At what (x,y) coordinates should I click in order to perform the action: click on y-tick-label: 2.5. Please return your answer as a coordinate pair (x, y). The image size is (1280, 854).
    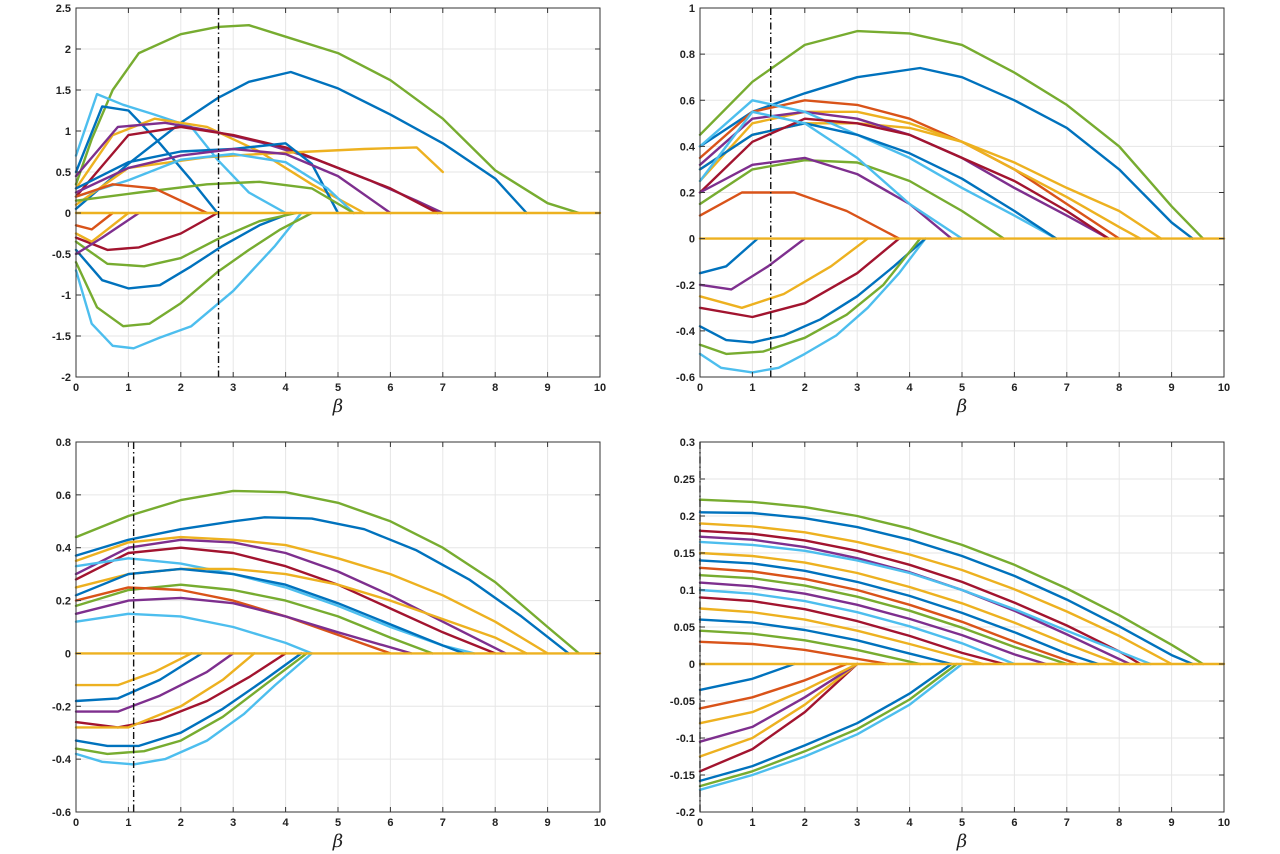
    Looking at the image, I should click on (63, 9).